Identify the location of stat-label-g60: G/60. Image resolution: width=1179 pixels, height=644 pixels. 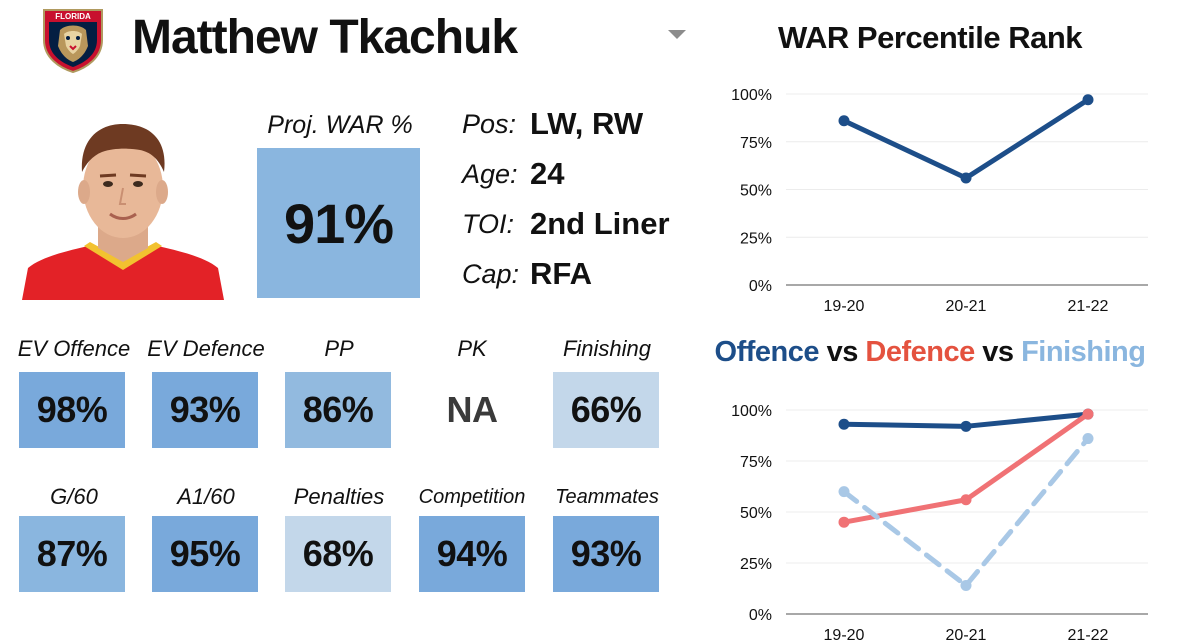
(74, 496).